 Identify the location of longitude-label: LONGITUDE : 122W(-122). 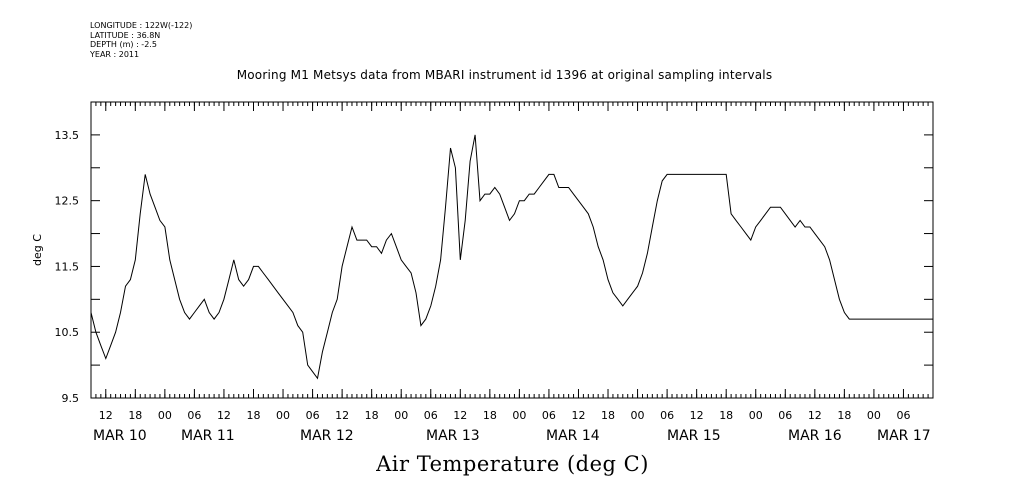
(141, 25).